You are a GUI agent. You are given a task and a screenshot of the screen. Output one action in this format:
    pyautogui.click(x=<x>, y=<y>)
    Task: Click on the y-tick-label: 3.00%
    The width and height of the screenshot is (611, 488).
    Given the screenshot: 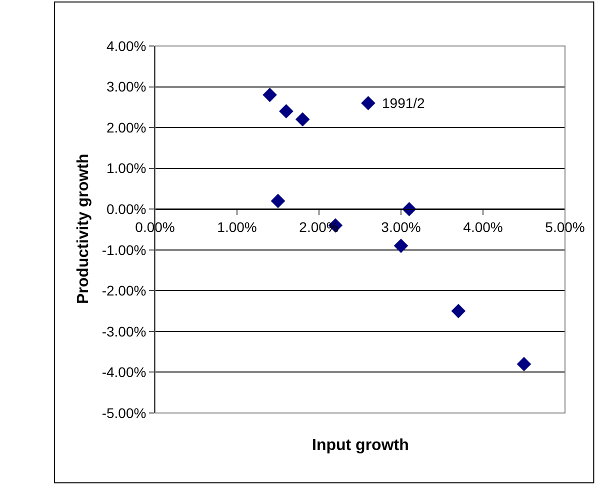 What is the action you would take?
    pyautogui.click(x=126, y=86)
    